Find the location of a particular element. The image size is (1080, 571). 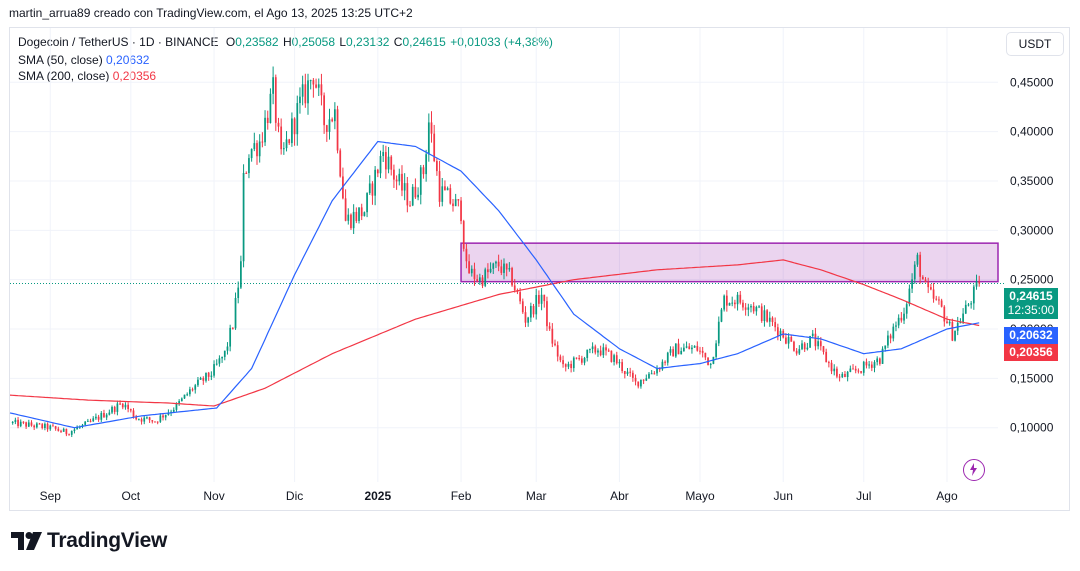

open-value: 0,23582 is located at coordinates (257, 42).